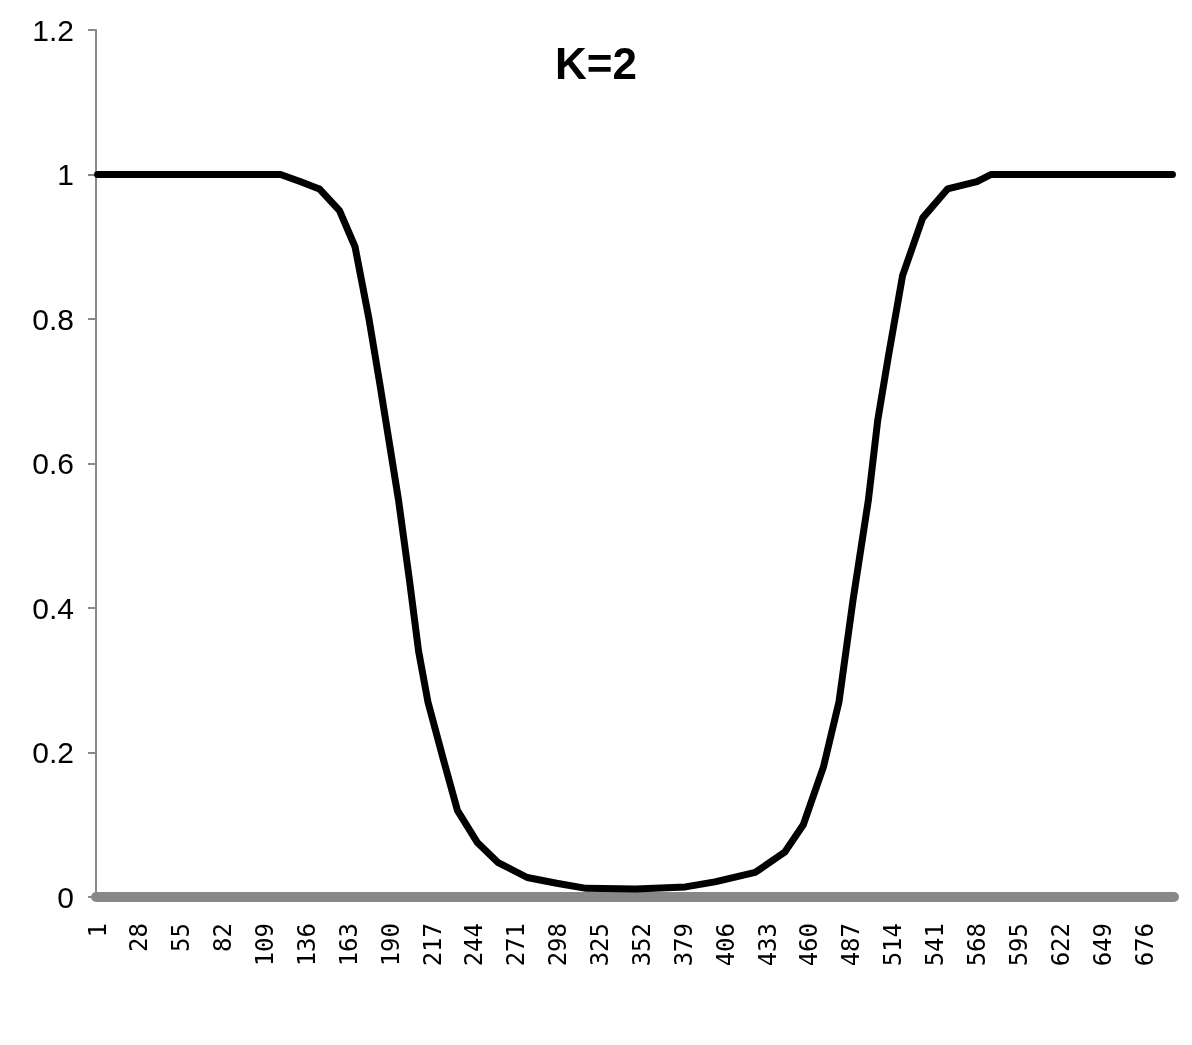  I want to click on x-tick-label: 298, so click(558, 945).